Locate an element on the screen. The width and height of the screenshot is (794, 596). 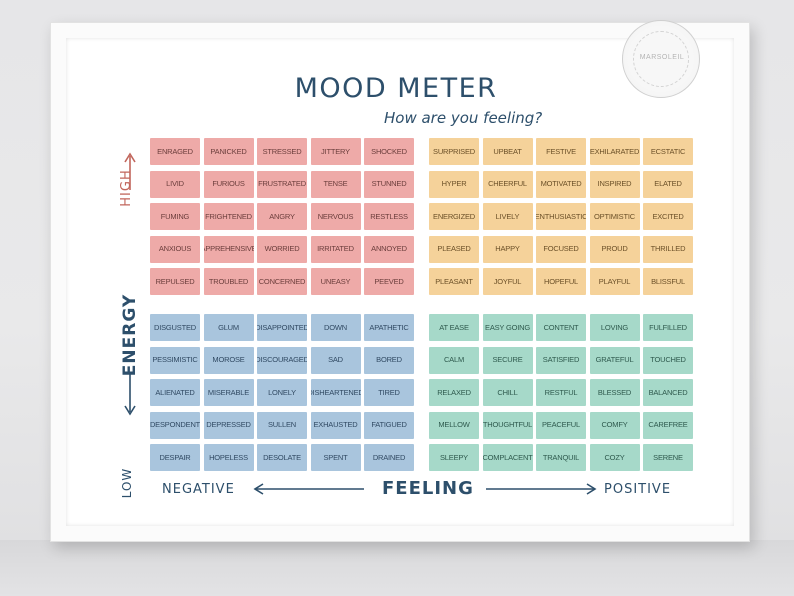
mood-word-red: APPREHENSIVE is located at coordinates (228, 249).